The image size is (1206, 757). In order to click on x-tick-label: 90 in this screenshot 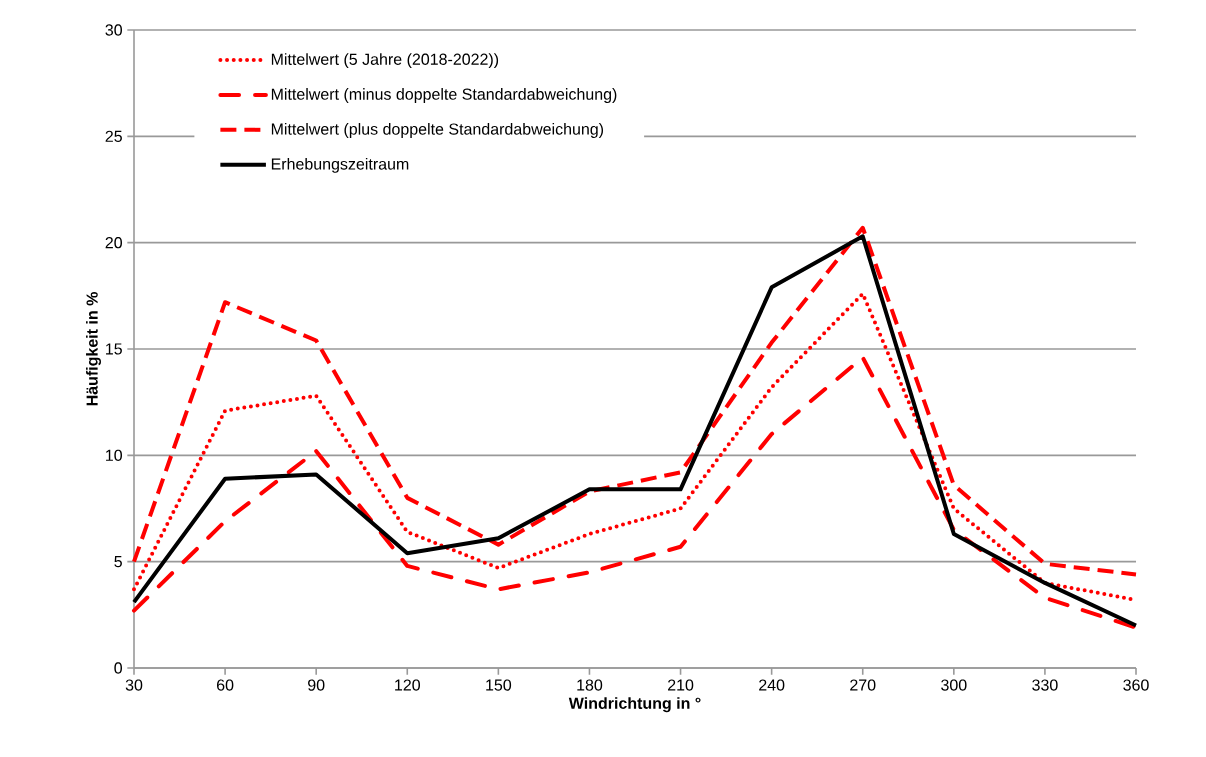, I will do `click(316, 685)`.